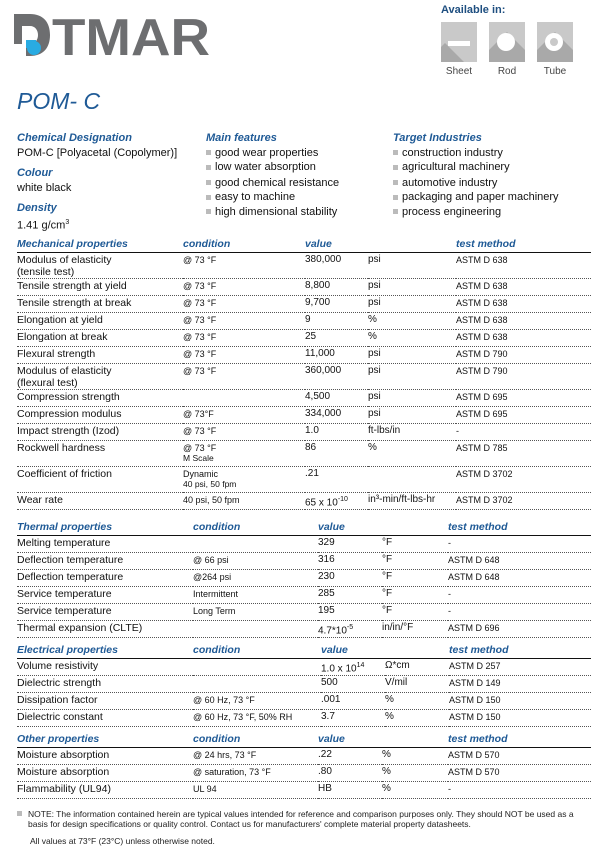 This screenshot has height=849, width=608. Describe the element at coordinates (523, 453) in the screenshot. I see `test-method: ASTM D 785` at that location.